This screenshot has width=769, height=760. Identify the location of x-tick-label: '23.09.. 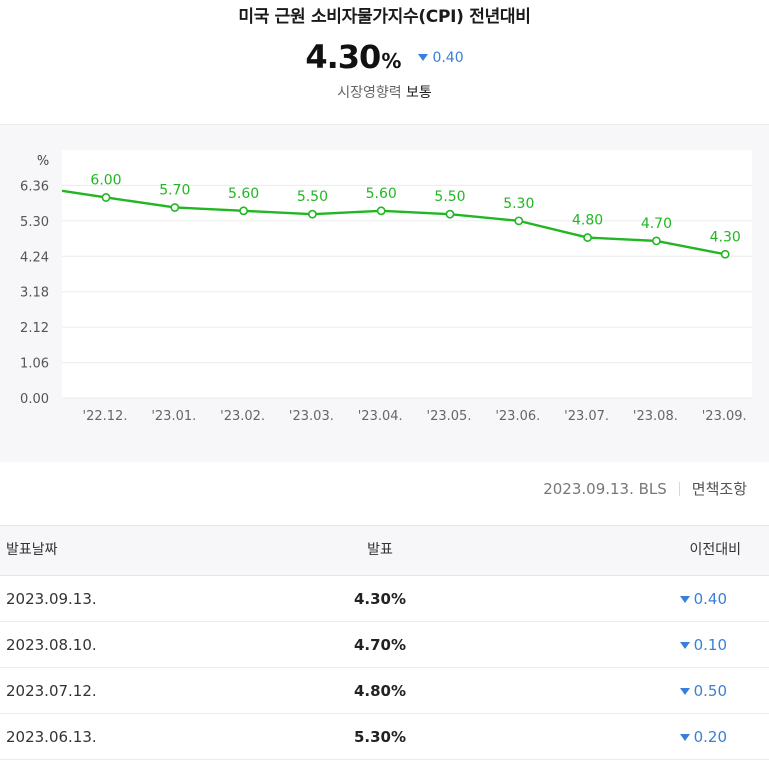
(724, 416).